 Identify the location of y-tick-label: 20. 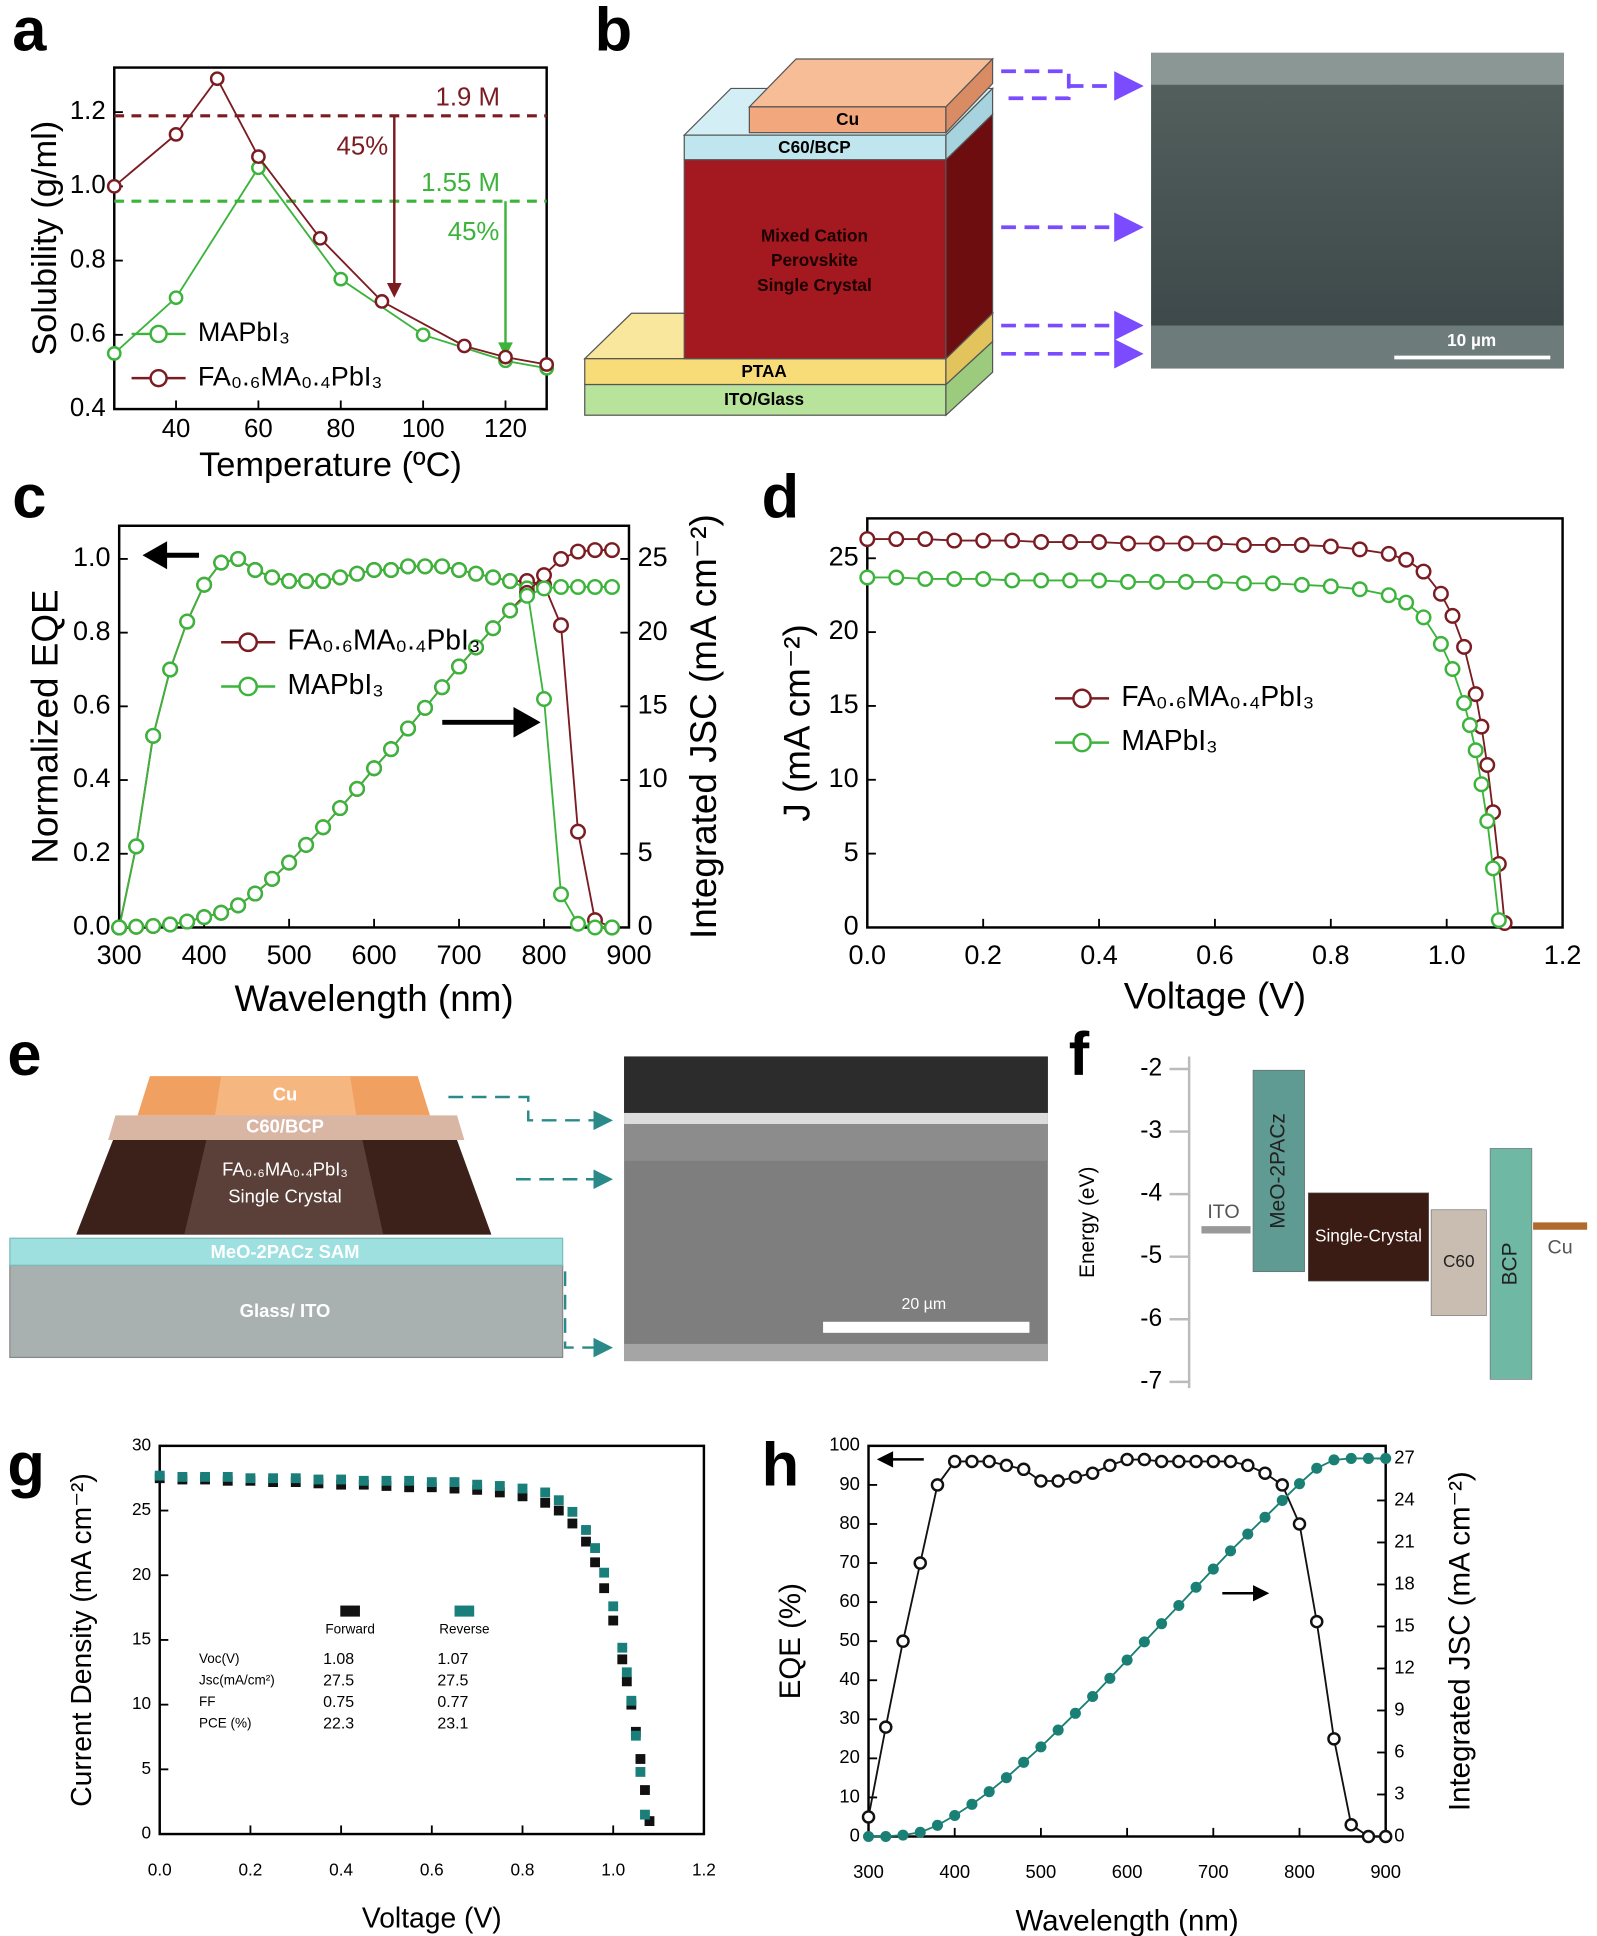
(849, 1756).